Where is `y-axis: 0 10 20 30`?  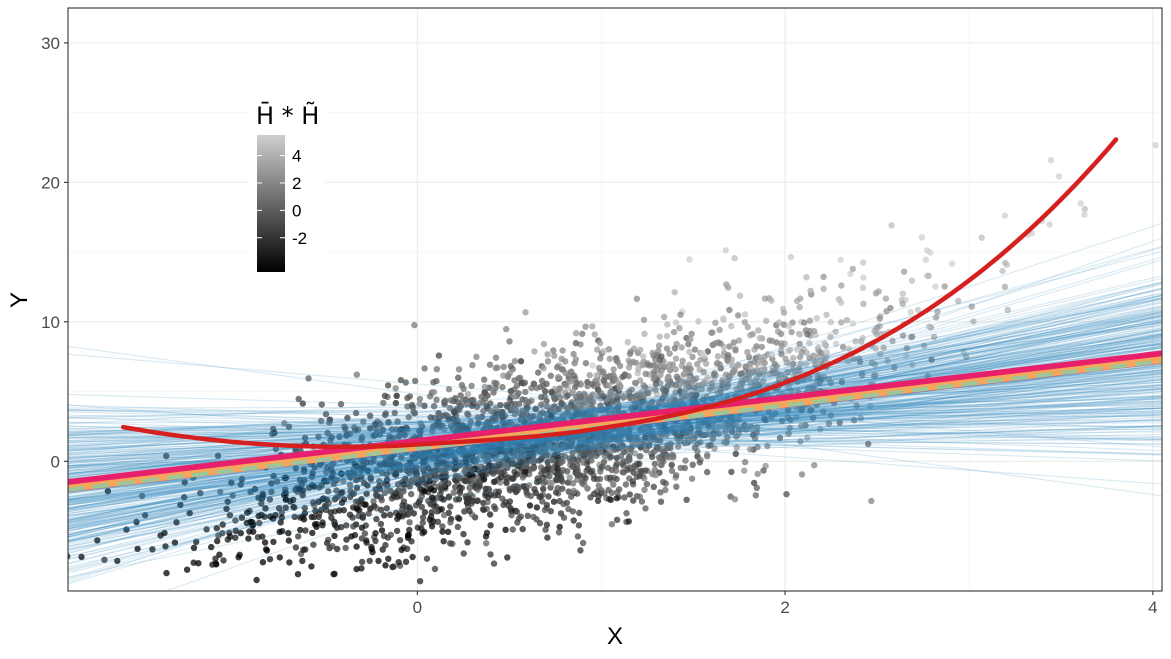
y-axis: 0 10 20 30 is located at coordinates (54, 252).